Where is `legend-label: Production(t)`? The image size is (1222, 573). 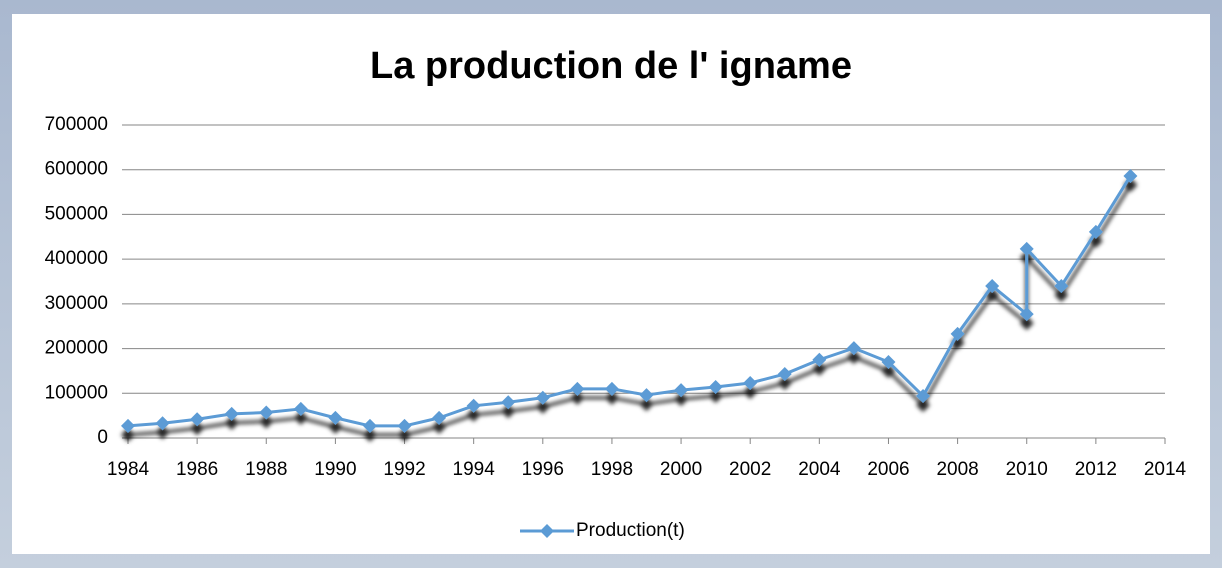 legend-label: Production(t) is located at coordinates (630, 530).